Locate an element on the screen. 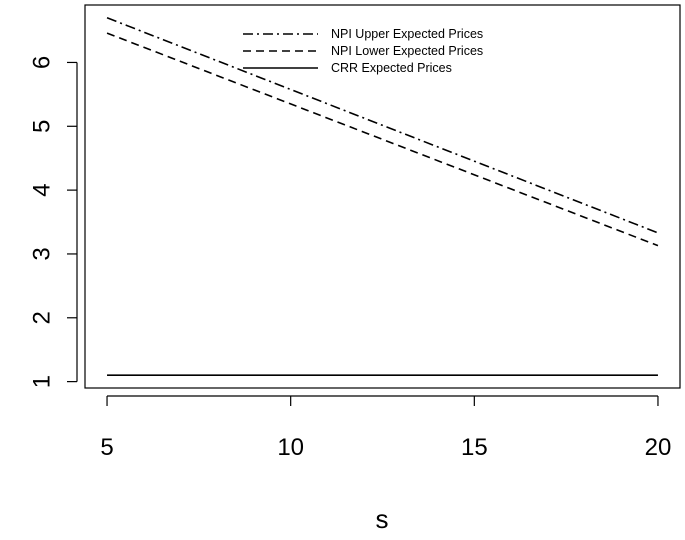 The width and height of the screenshot is (685, 540). y-tick-label: 3 is located at coordinates (42, 253).